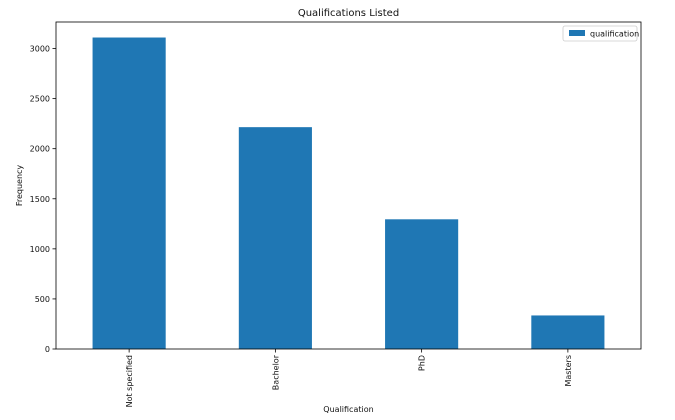 This screenshot has width=675, height=420. What do you see at coordinates (40, 99) in the screenshot?
I see `y-tick-label-2500: 2500` at bounding box center [40, 99].